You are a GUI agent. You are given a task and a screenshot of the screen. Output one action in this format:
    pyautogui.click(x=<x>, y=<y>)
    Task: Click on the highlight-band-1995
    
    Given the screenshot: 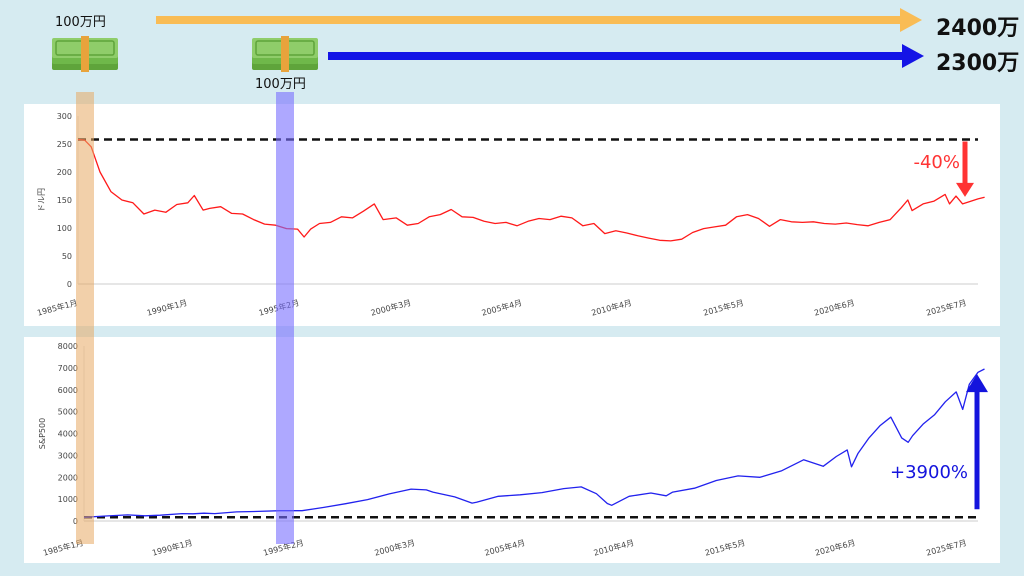 What is the action you would take?
    pyautogui.click(x=285, y=318)
    